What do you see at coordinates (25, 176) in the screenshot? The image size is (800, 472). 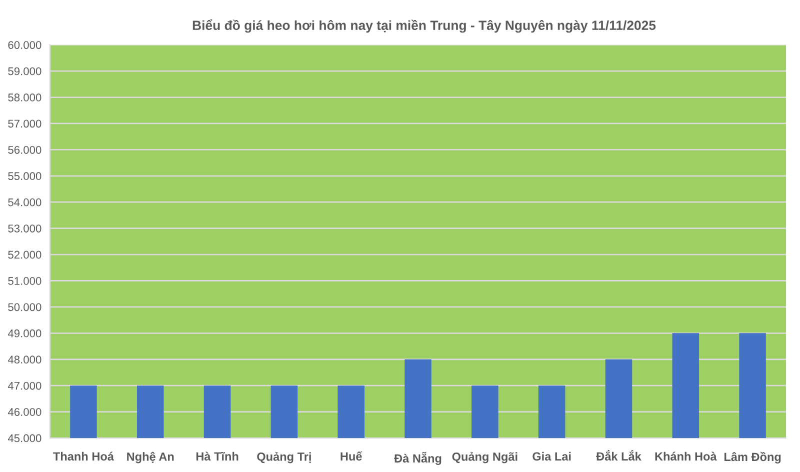 I see `y-tick-label: 55.000` at bounding box center [25, 176].